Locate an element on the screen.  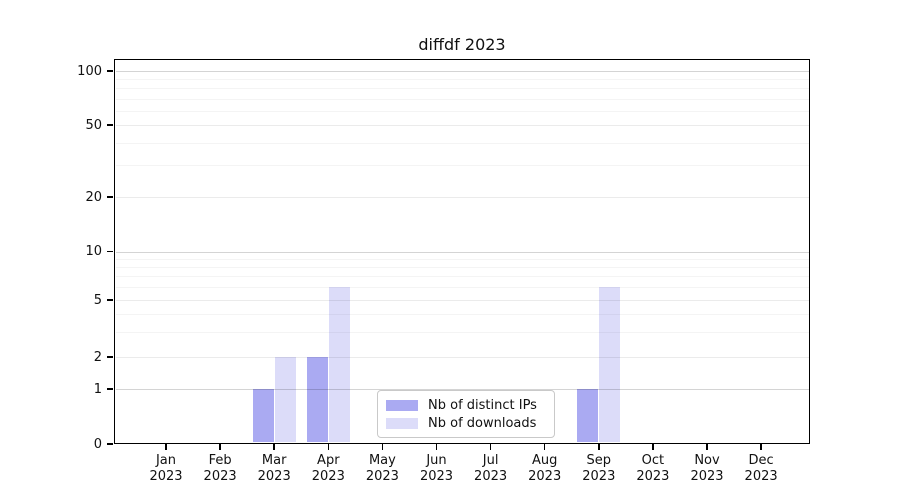
x-tick-aug is located at coordinates (544, 447).